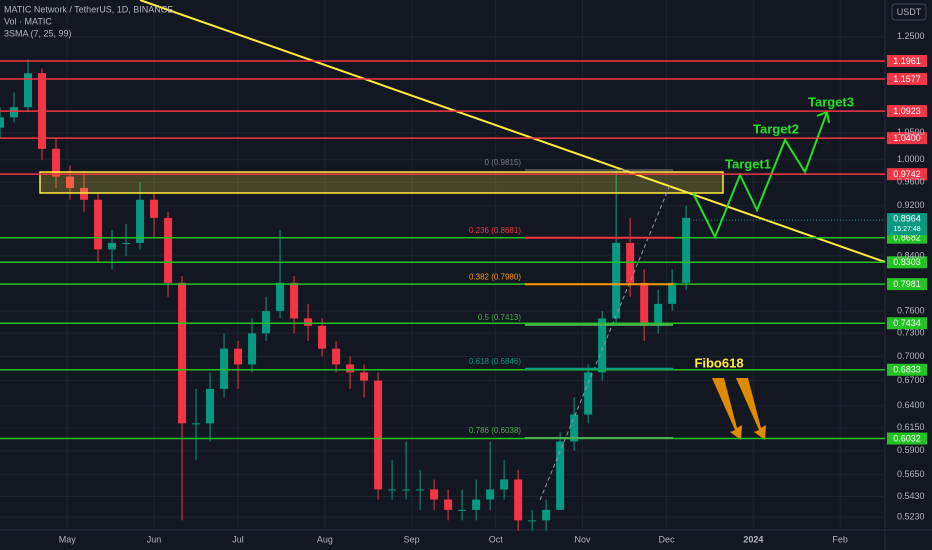  Describe the element at coordinates (907, 284) in the screenshot. I see `level-label: 0.7981` at that location.